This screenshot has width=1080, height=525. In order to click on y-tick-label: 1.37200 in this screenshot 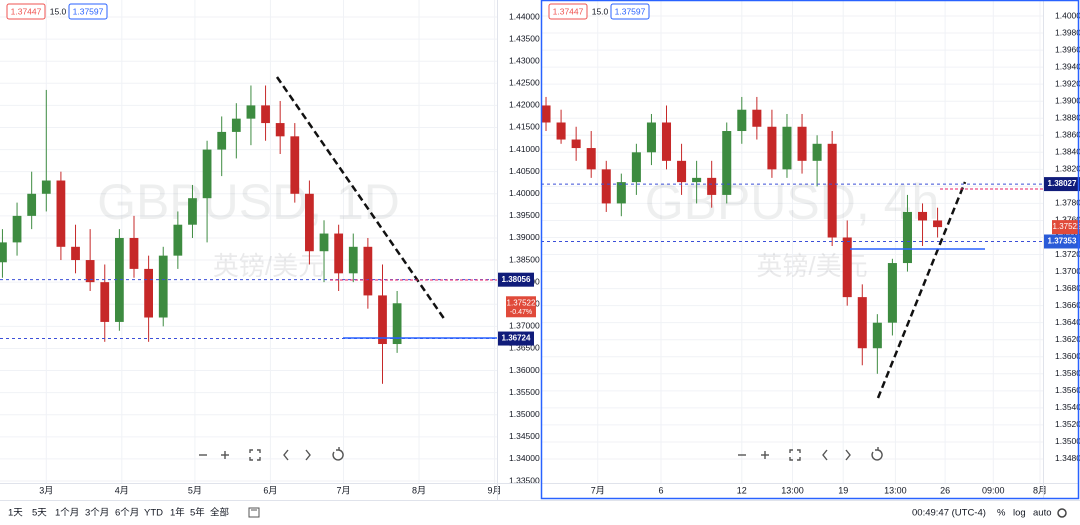, I will do `click(1067, 254)`.